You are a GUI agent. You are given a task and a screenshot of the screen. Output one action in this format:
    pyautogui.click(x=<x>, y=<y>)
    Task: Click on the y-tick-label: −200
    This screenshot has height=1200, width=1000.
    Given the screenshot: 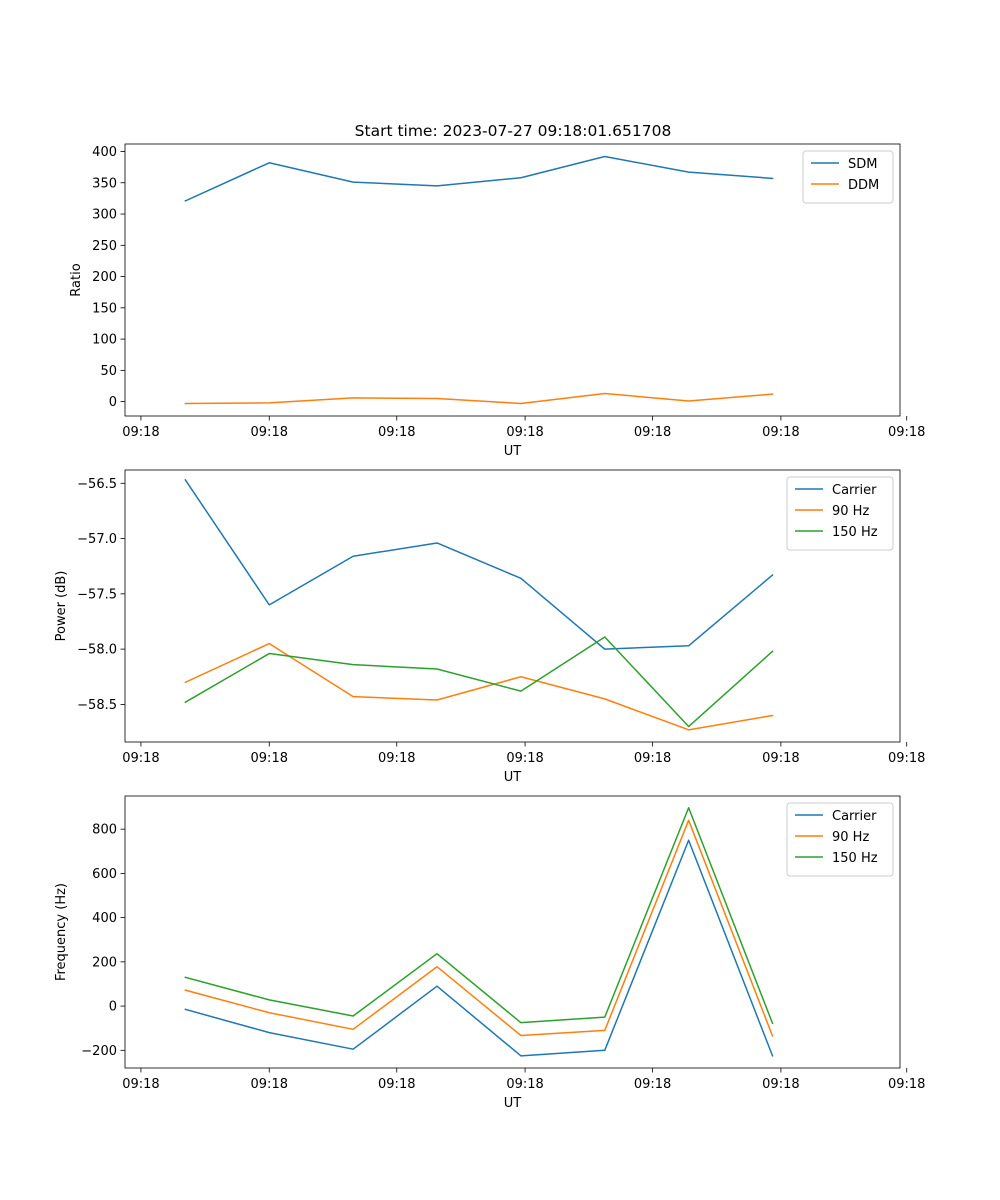 What is the action you would take?
    pyautogui.click(x=99, y=1051)
    